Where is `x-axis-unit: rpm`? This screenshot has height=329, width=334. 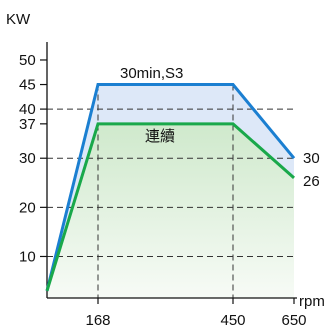
x-axis-unit: rpm is located at coordinates (312, 301).